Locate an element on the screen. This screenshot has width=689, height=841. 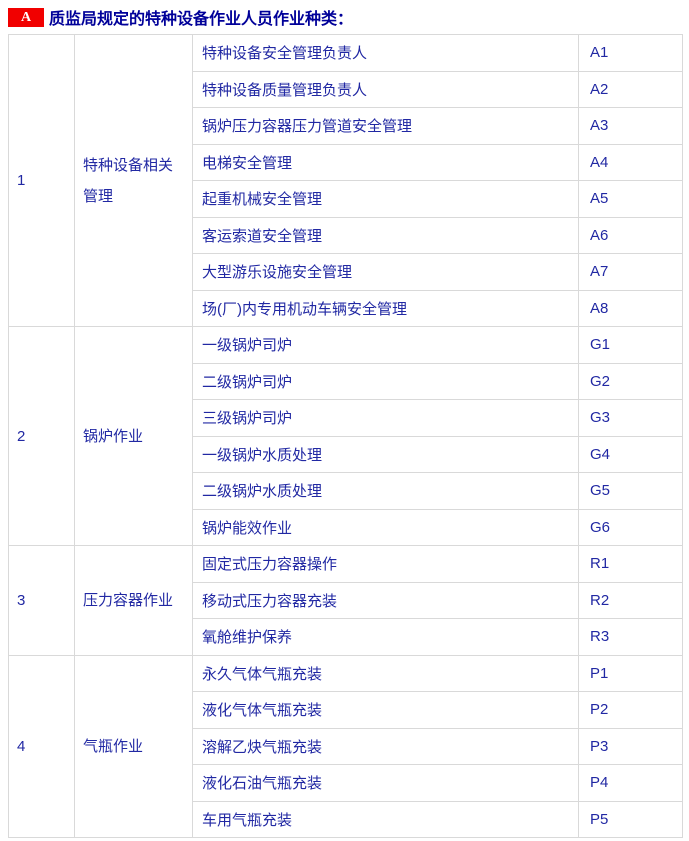
job-name-cell: 永久气体气瓶充装 is located at coordinates (385, 673).